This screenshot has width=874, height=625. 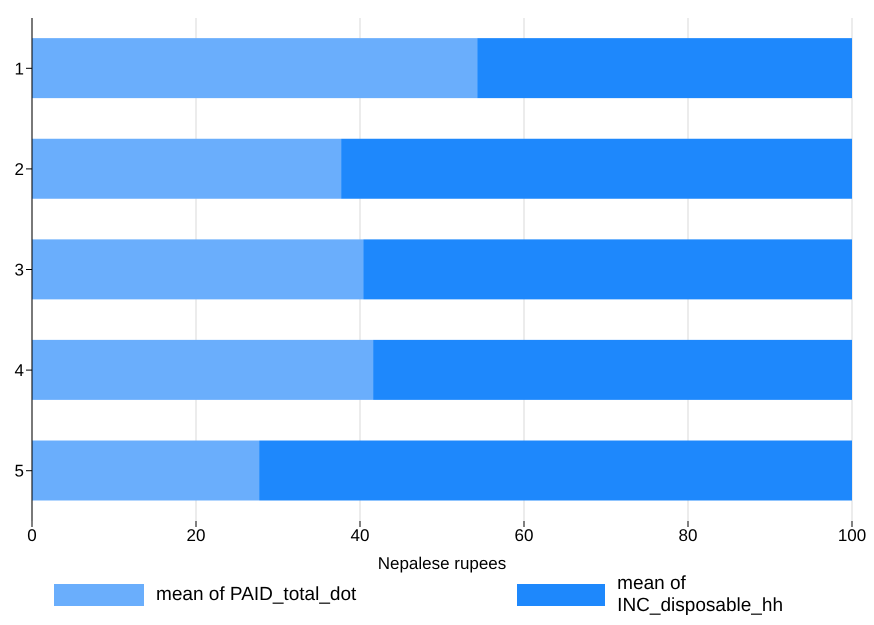 What do you see at coordinates (700, 595) in the screenshot?
I see `legend-label: mean of INC_disposable_hh` at bounding box center [700, 595].